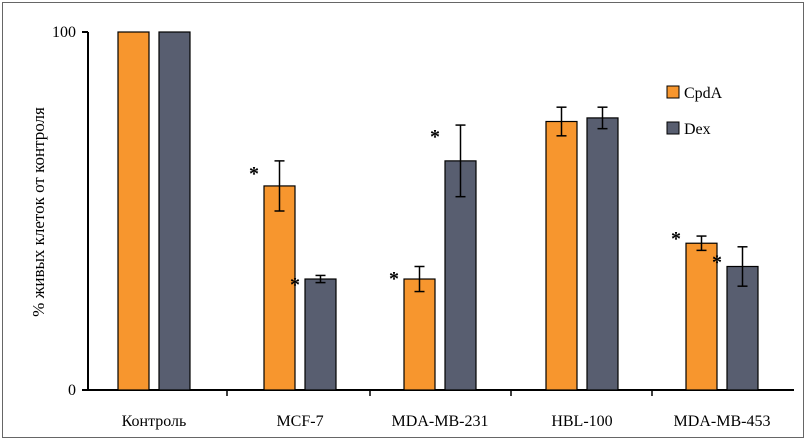 This screenshot has height=442, width=809. I want to click on y-tick-label: 0, so click(72, 390).